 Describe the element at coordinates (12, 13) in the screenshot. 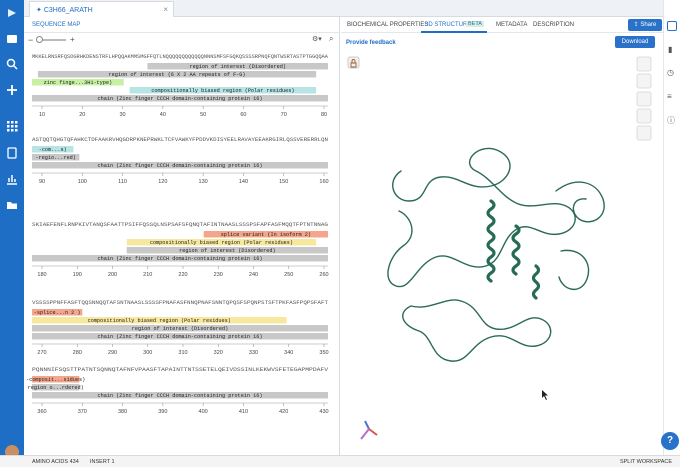

I see `benchling-logo-icon` at that location.